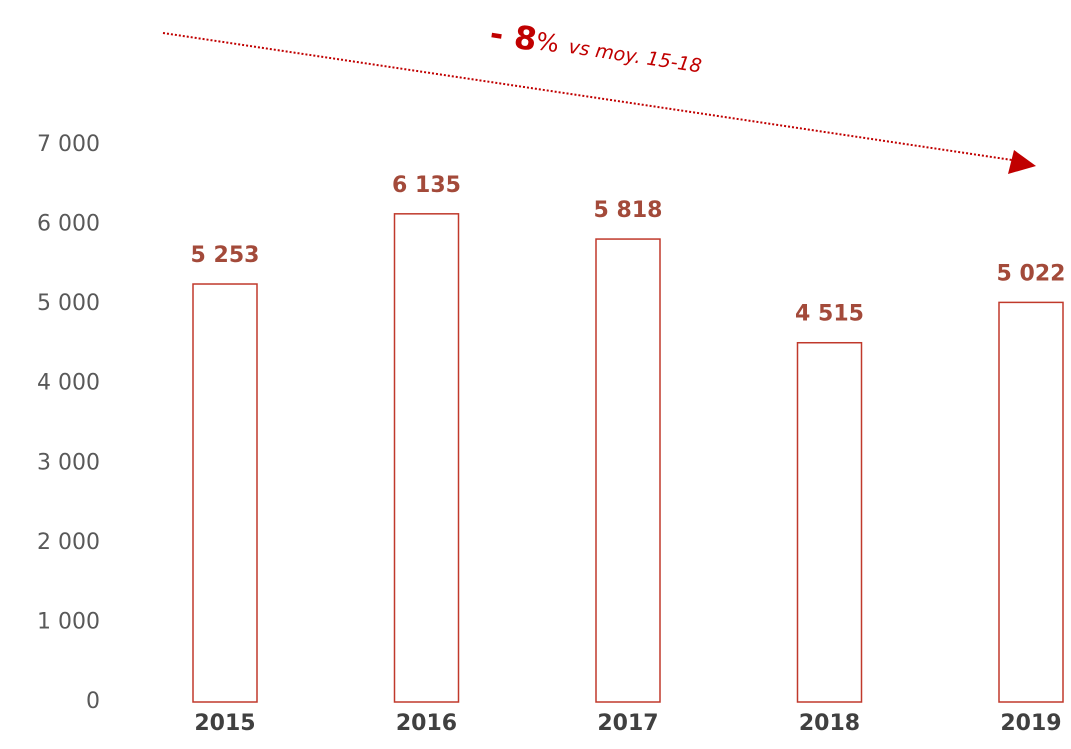 This screenshot has height=749, width=1071. I want to click on y-tick-label: 4 000, so click(68, 383).